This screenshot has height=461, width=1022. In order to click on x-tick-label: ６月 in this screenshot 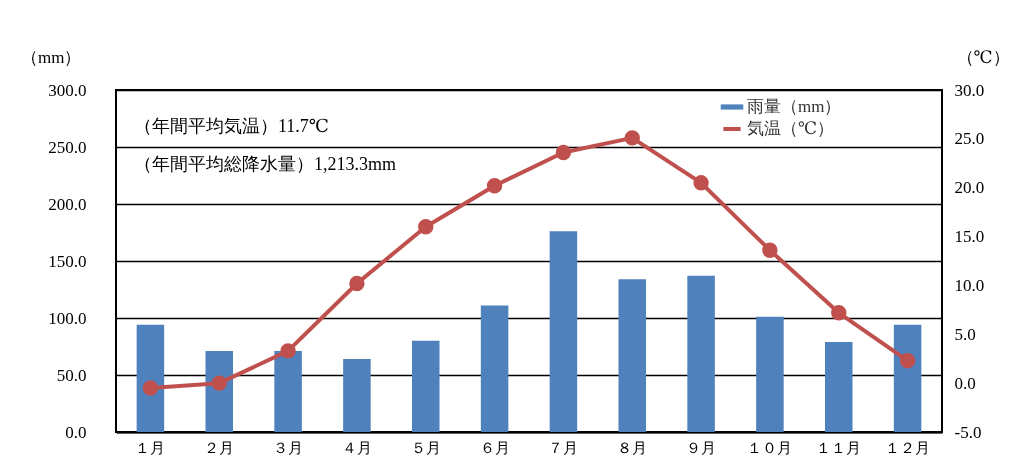, I will do `click(494, 447)`.